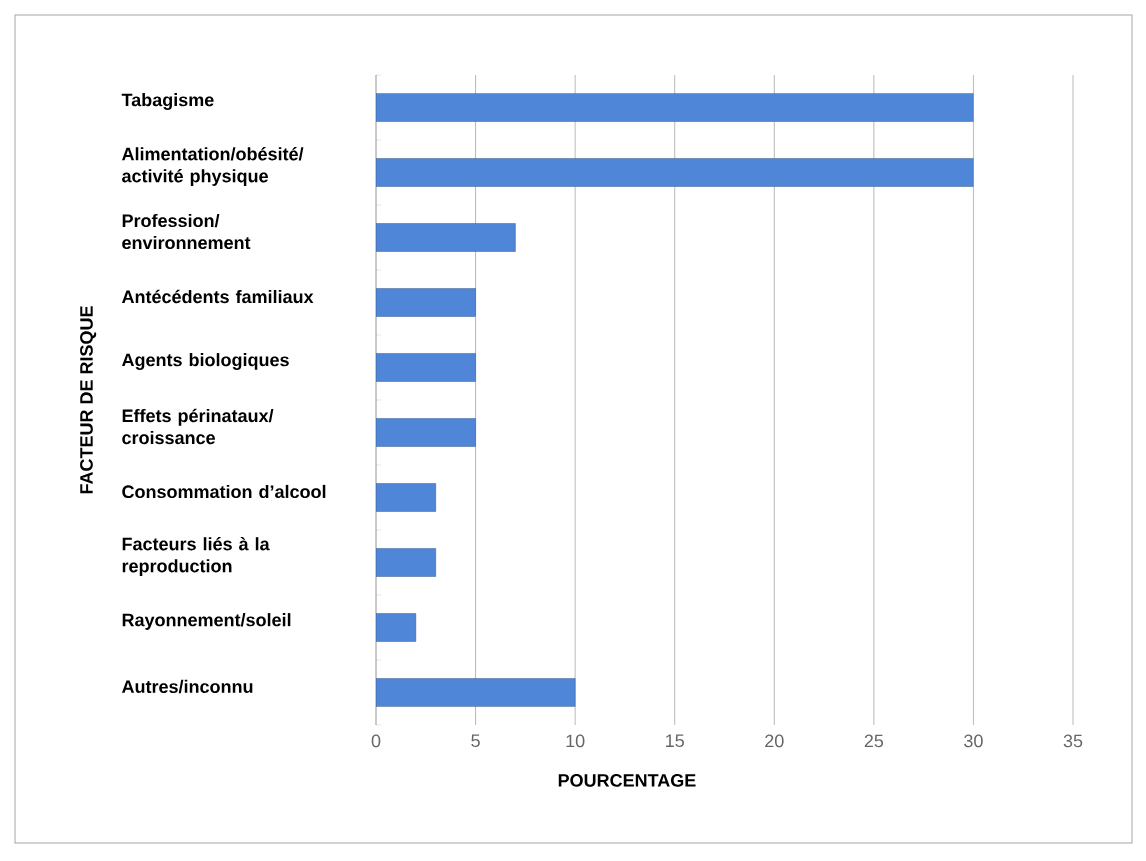 This screenshot has width=1146, height=861. I want to click on y-axis-title: FACTEUR DE RISQUE, so click(88, 400).